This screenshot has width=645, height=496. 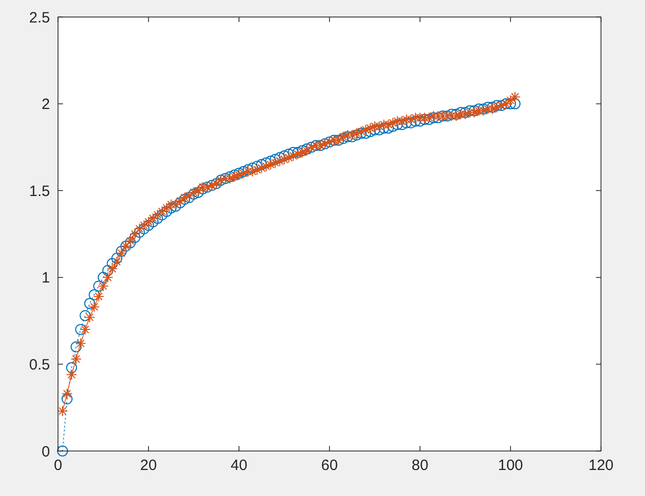 What do you see at coordinates (39, 365) in the screenshot?
I see `y-tick-label: 0.5` at bounding box center [39, 365].